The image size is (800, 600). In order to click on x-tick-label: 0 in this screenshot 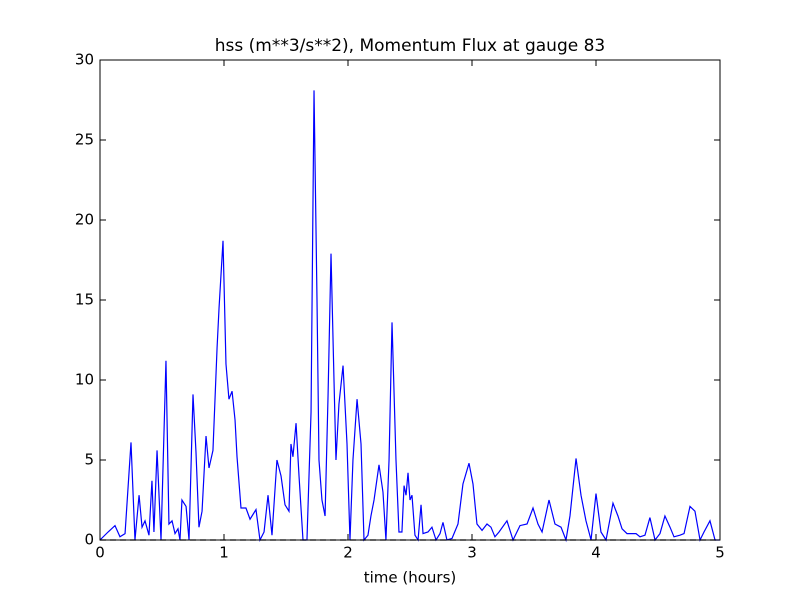, I will do `click(100, 553)`.